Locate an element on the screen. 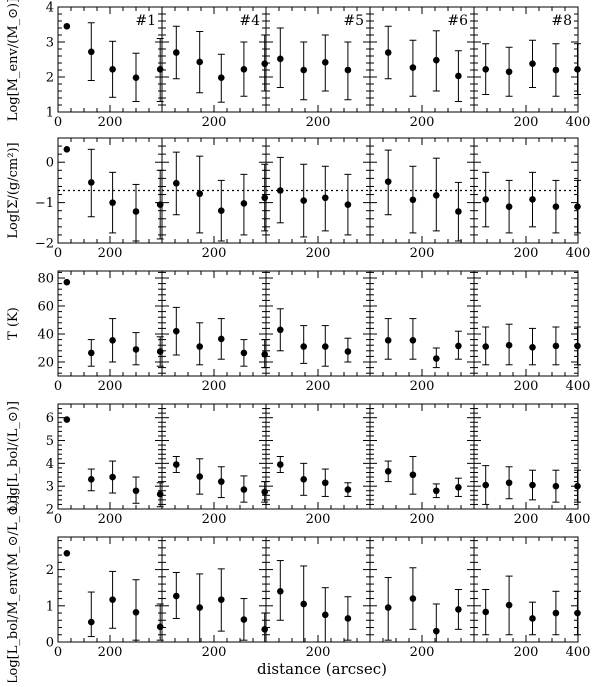 The width and height of the screenshot is (600, 687). panel-lbol-3: 200 is located at coordinates (318, 465).